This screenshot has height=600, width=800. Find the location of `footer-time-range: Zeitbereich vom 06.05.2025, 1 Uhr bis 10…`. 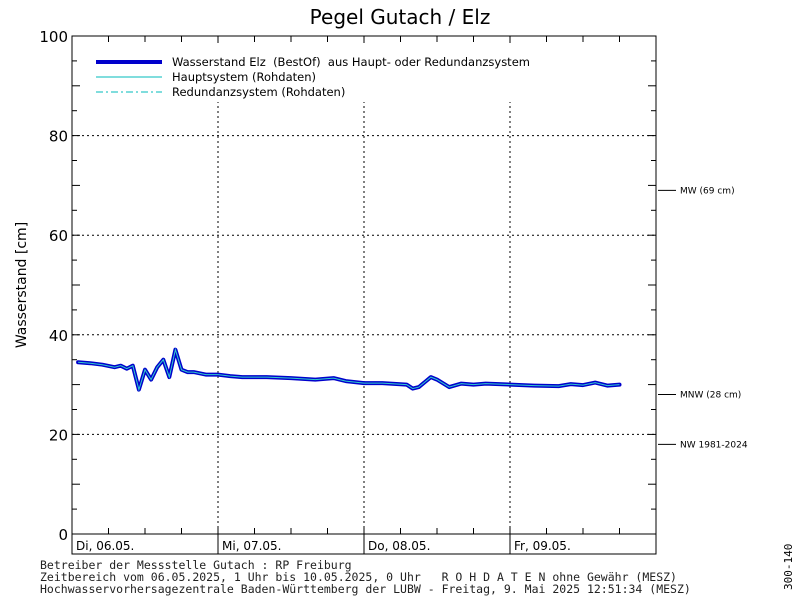

footer-time-range: Zeitbereich vom 06.05.2025, 1 Uhr bis 10… is located at coordinates (358, 577).